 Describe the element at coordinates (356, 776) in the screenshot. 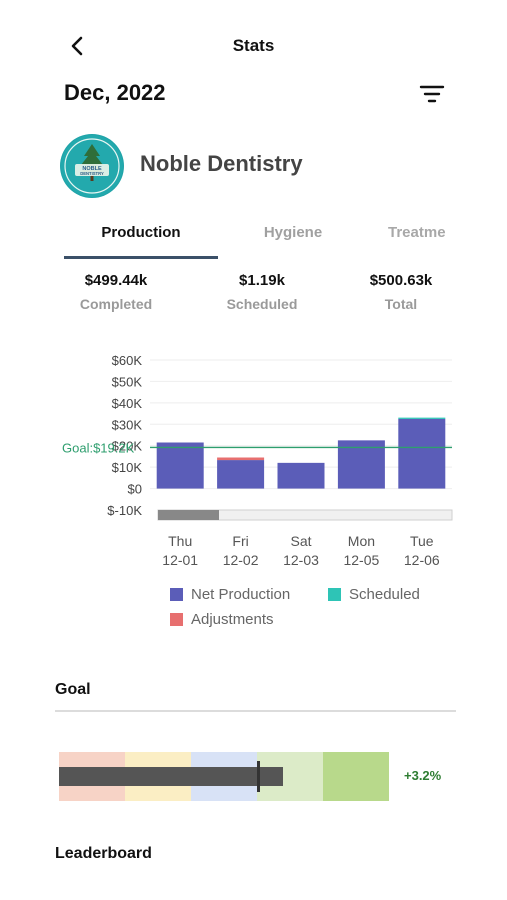

I see `goal-band` at that location.